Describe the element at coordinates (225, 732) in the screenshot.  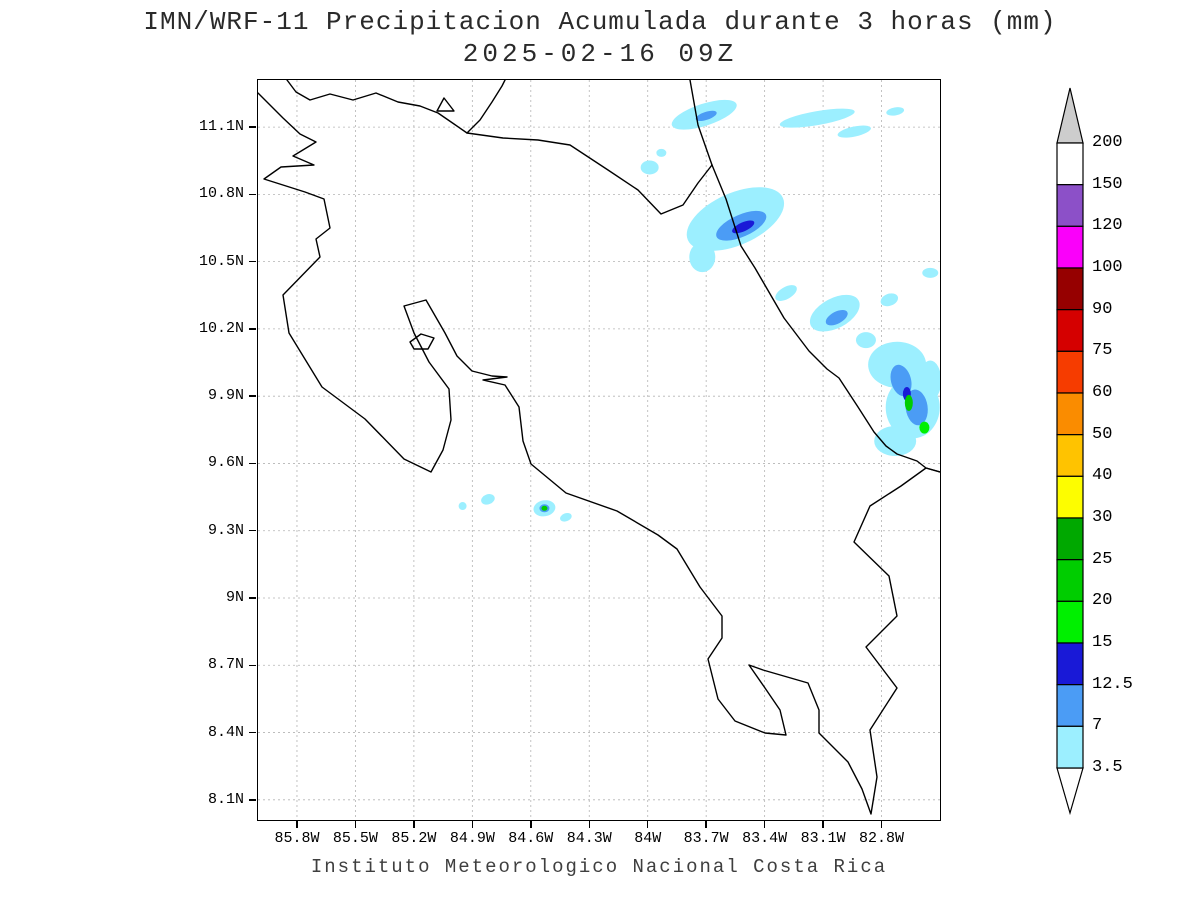
I see `lat-tick-label: 8.4N` at that location.